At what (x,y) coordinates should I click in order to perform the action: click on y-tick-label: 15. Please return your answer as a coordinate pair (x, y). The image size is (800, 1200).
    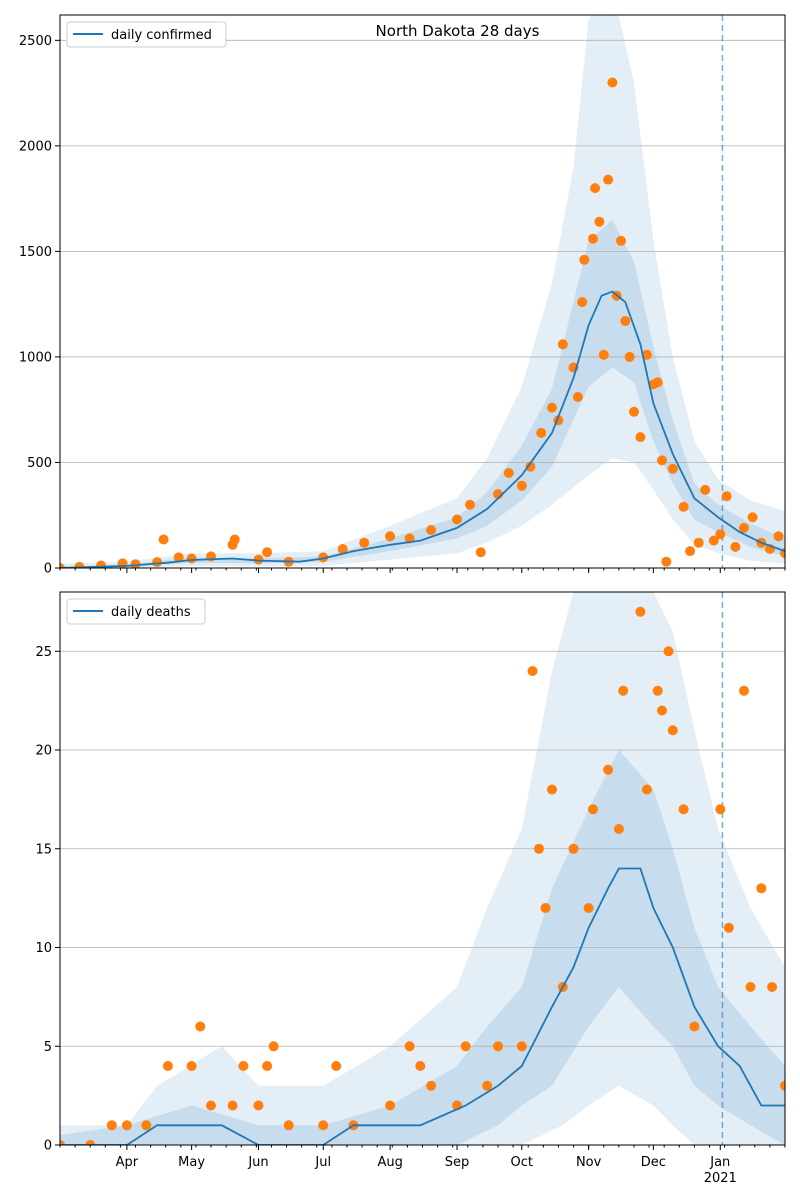
    Looking at the image, I should click on (43, 849).